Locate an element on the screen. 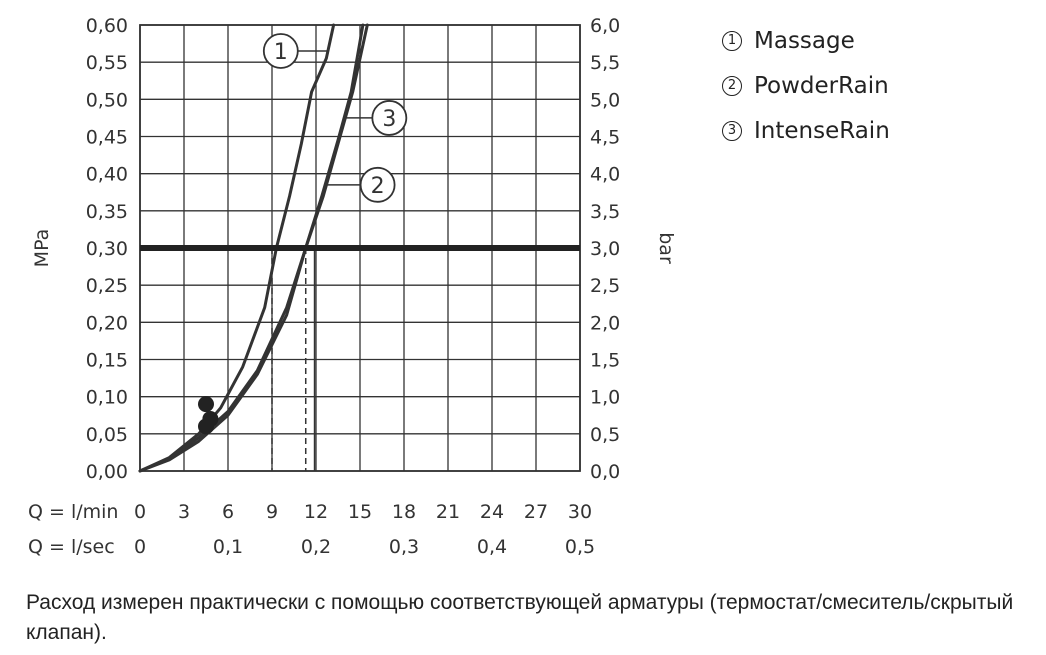 The height and width of the screenshot is (655, 1046). curve-label-number: 2 is located at coordinates (378, 186).